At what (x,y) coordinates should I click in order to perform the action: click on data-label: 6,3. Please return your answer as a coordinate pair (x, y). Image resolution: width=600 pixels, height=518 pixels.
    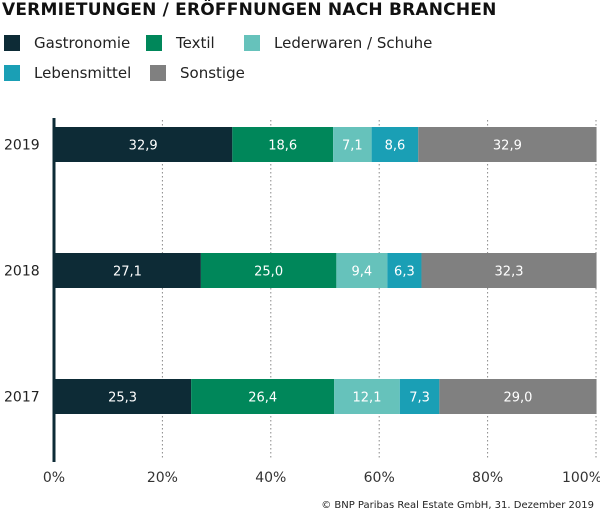
    Looking at the image, I should click on (404, 272).